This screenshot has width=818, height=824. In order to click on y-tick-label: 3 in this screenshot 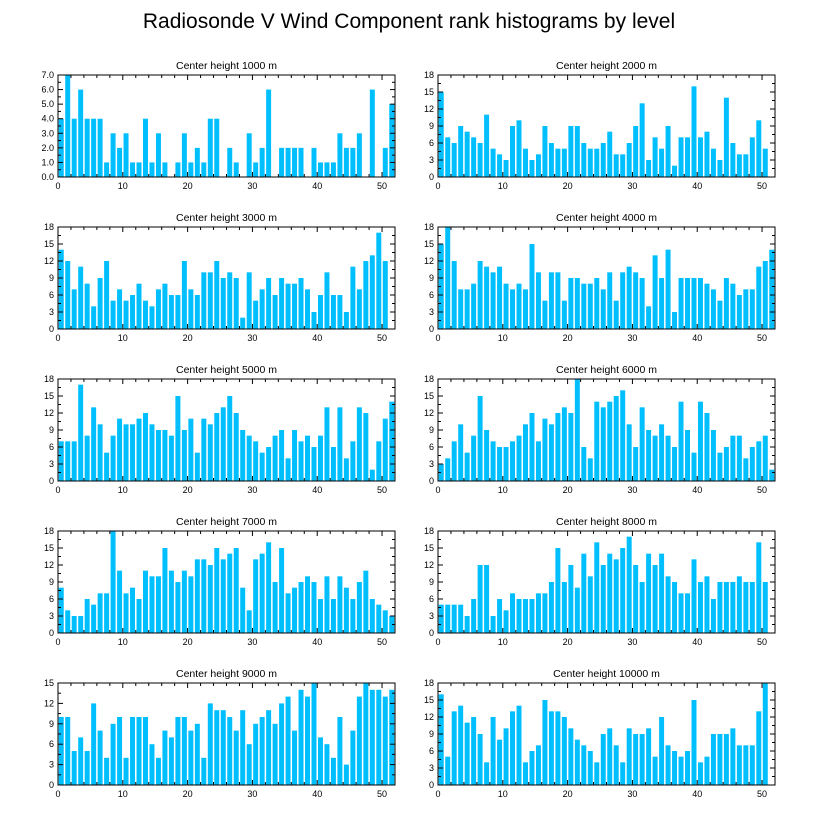, I will do `click(431, 464)`.